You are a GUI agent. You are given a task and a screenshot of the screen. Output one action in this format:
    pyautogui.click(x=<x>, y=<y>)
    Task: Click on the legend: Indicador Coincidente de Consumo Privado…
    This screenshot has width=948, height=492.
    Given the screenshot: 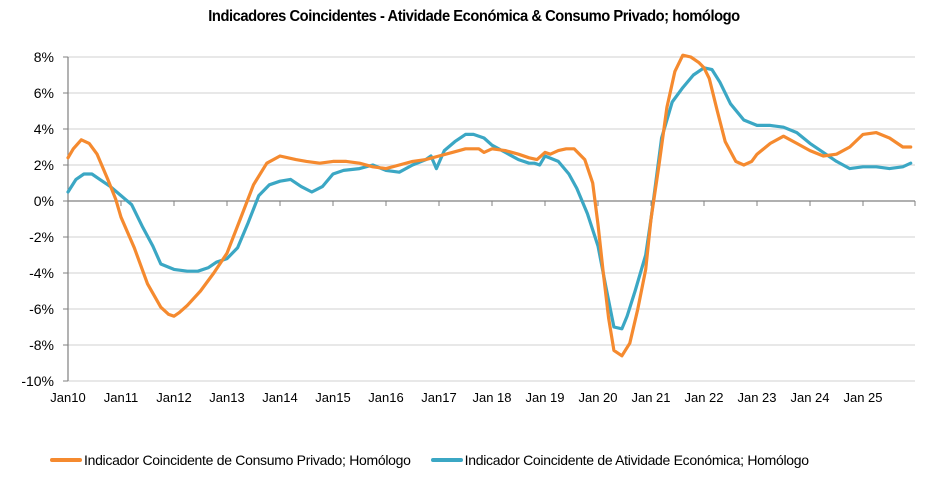 What is the action you would take?
    pyautogui.click(x=439, y=460)
    